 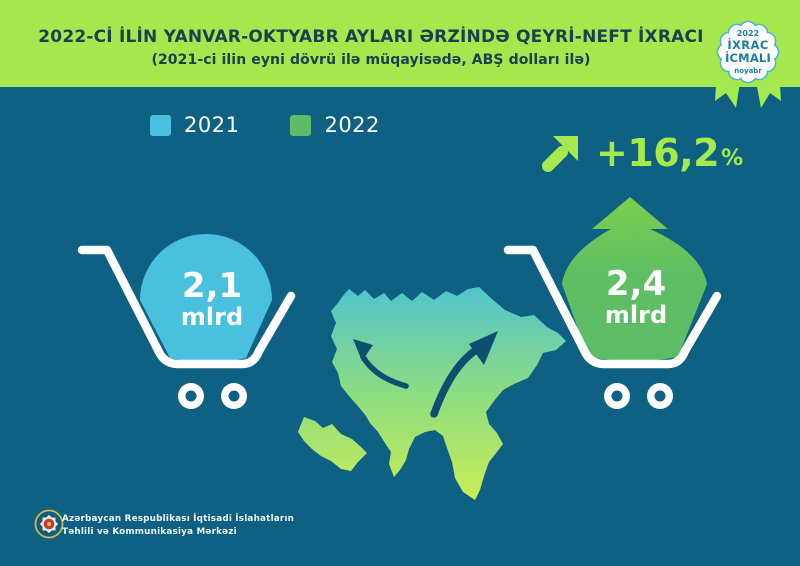 I want to click on value-bubble-2021, so click(x=205, y=298).